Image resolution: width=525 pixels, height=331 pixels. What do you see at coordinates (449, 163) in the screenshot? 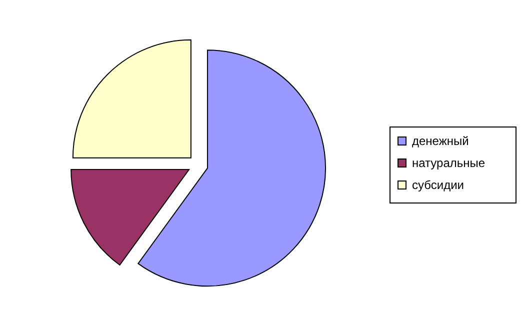
I see `legend-label: натуральные` at bounding box center [449, 163].